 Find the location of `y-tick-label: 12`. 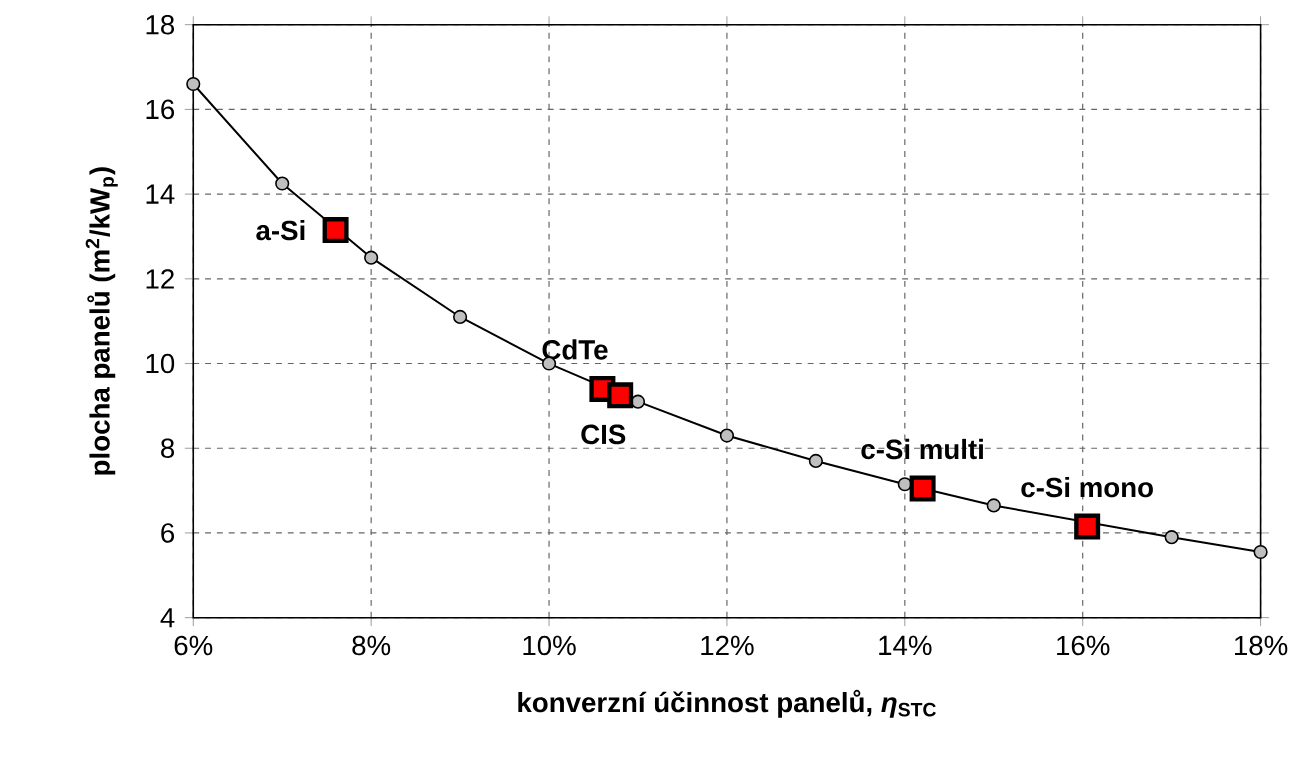

y-tick-label: 12 is located at coordinates (160, 279).